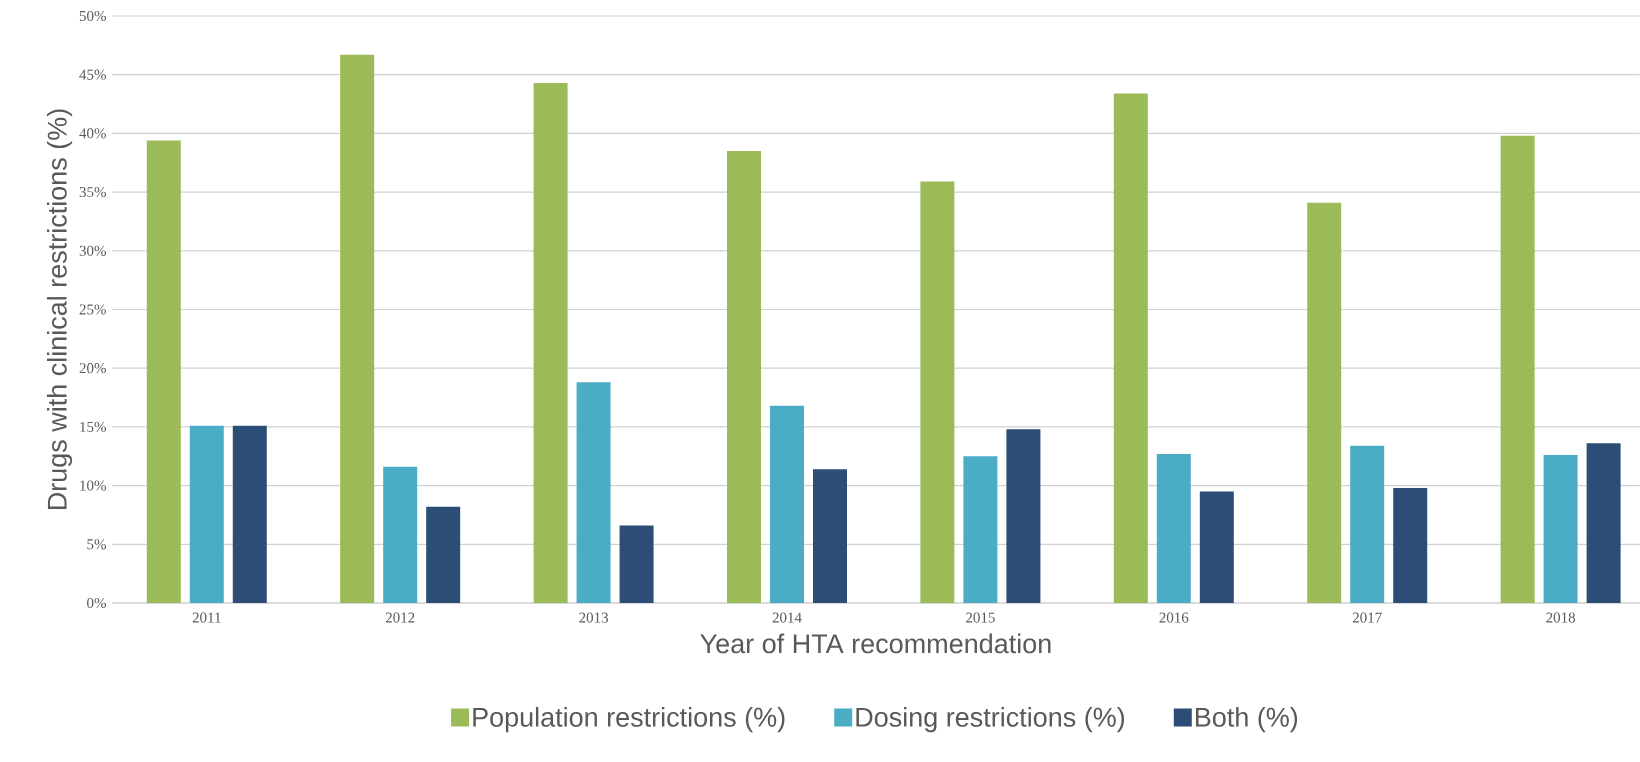  Describe the element at coordinates (1367, 617) in the screenshot. I see `x-tick-label: 2017` at that location.